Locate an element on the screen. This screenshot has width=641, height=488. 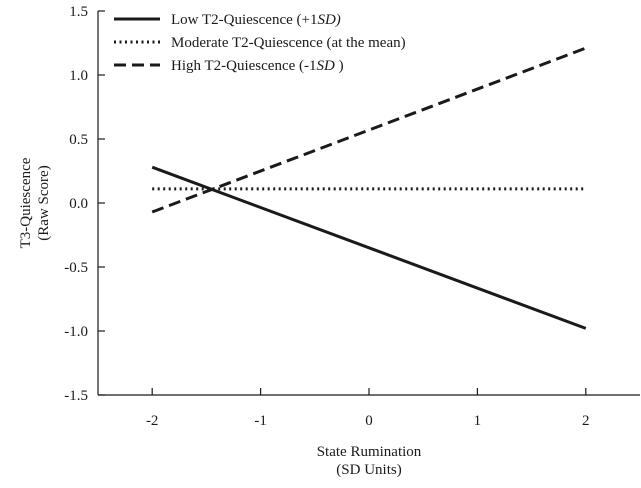
x-axis-title-line: (SD Units) is located at coordinates (368, 470).